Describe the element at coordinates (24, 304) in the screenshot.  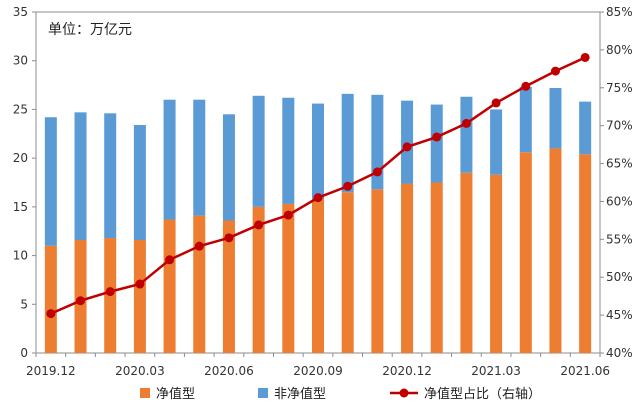
I see `y-left-tick-label: 5` at that location.